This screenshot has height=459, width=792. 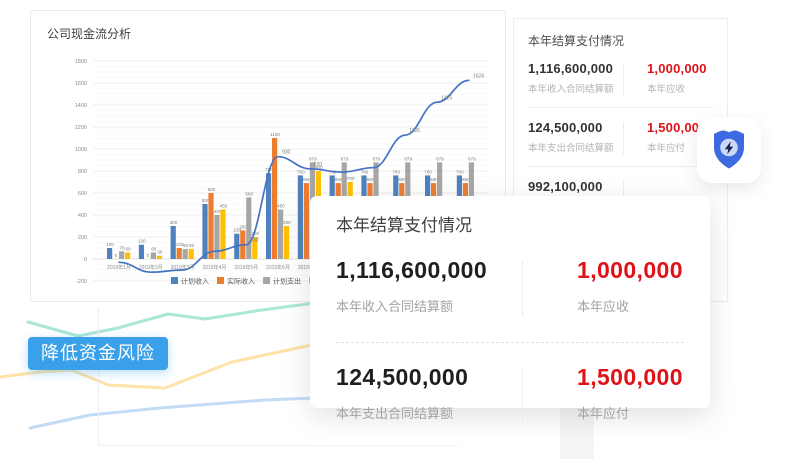 I want to click on svg-text: 实际收入, so click(x=241, y=281).